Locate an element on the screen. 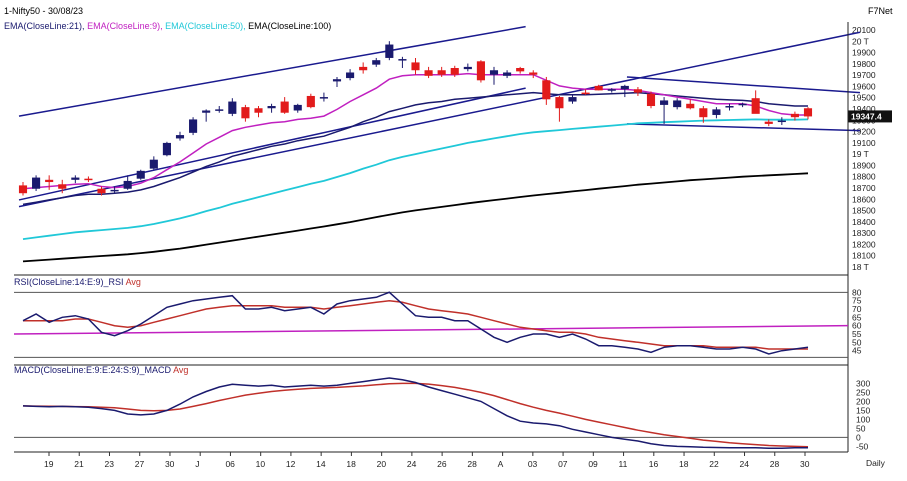 The width and height of the screenshot is (907, 481). rsi-tick-label: 70 is located at coordinates (857, 309).